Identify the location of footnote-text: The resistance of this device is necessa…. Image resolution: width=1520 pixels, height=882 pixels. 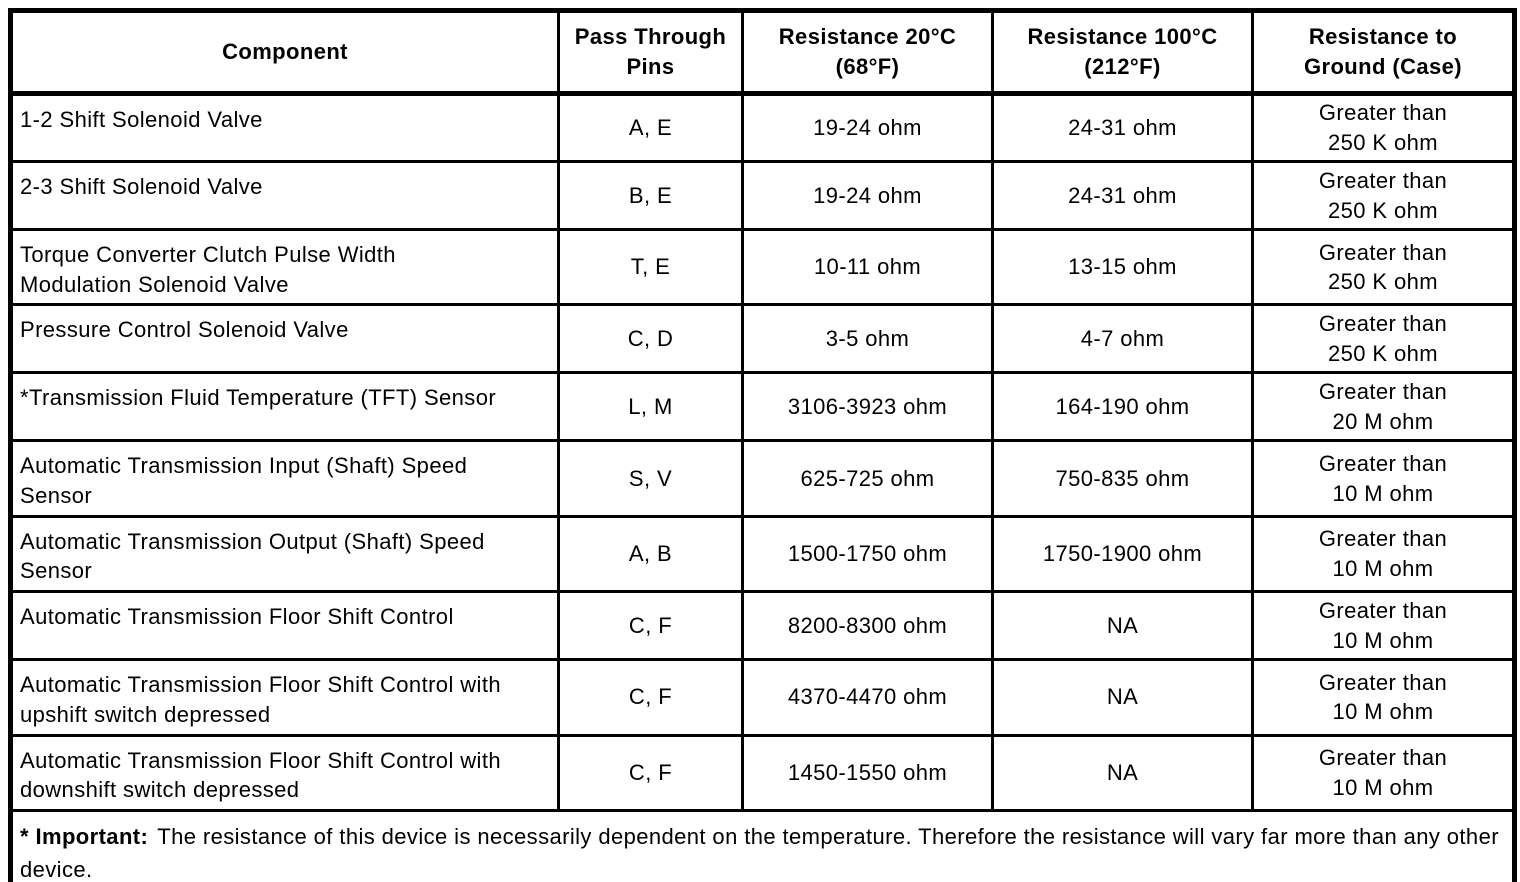
(759, 852).